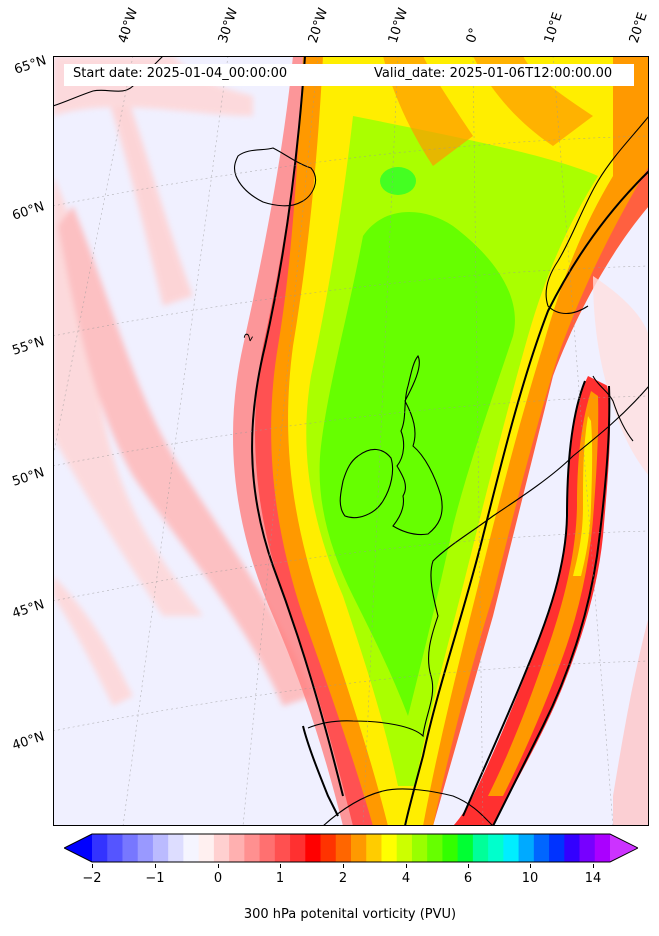  What do you see at coordinates (92, 878) in the screenshot?
I see `colorbar-tick-m2: −2` at bounding box center [92, 878].